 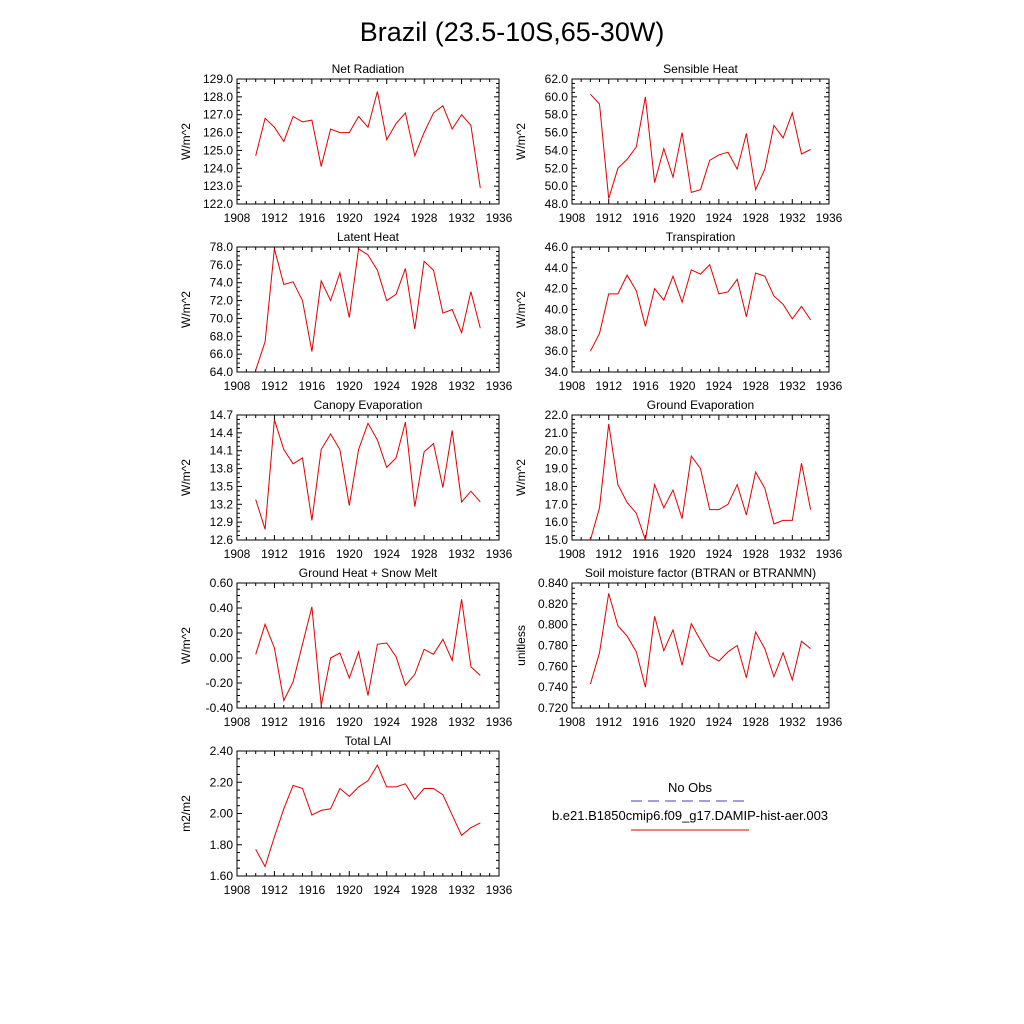 I want to click on y-tick-label: 62.0, so click(x=557, y=79).